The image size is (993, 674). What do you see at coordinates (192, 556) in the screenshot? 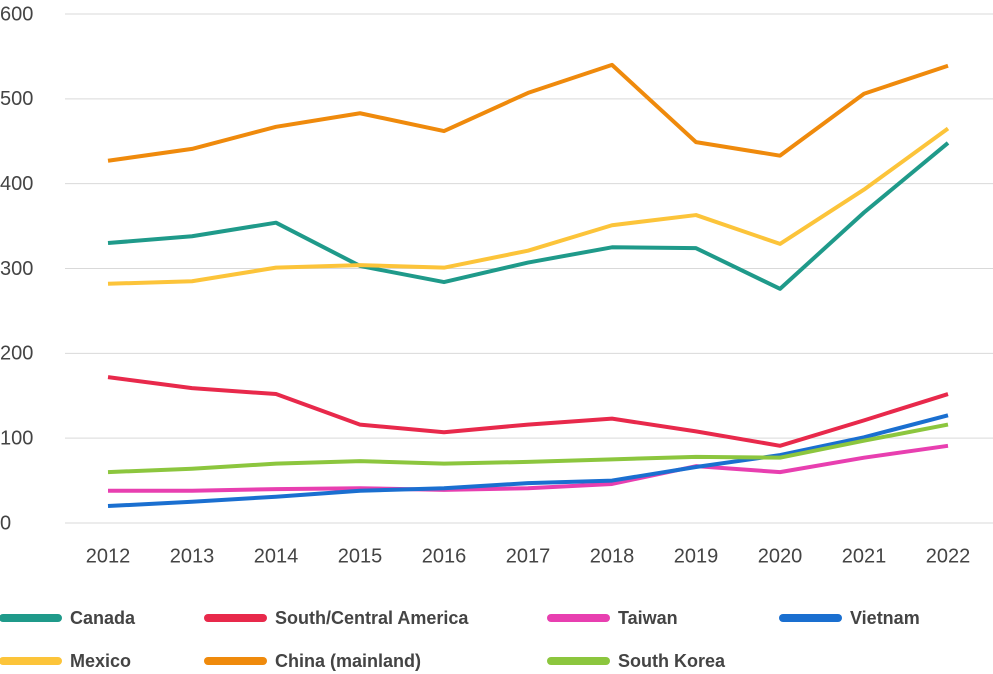
I see `x-tick-label: 2013` at bounding box center [192, 556].